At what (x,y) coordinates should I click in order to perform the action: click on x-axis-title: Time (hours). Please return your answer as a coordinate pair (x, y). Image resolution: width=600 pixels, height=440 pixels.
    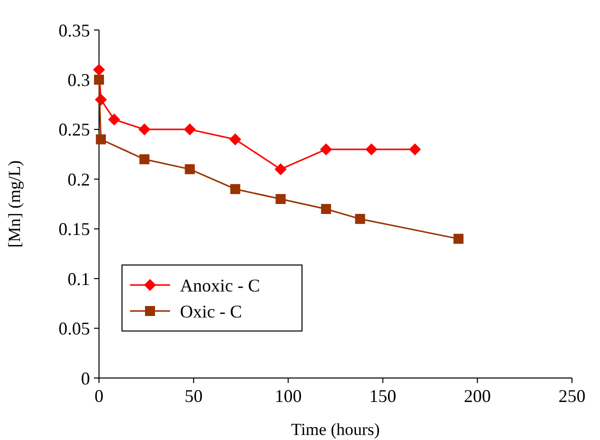
    Looking at the image, I should click on (335, 429).